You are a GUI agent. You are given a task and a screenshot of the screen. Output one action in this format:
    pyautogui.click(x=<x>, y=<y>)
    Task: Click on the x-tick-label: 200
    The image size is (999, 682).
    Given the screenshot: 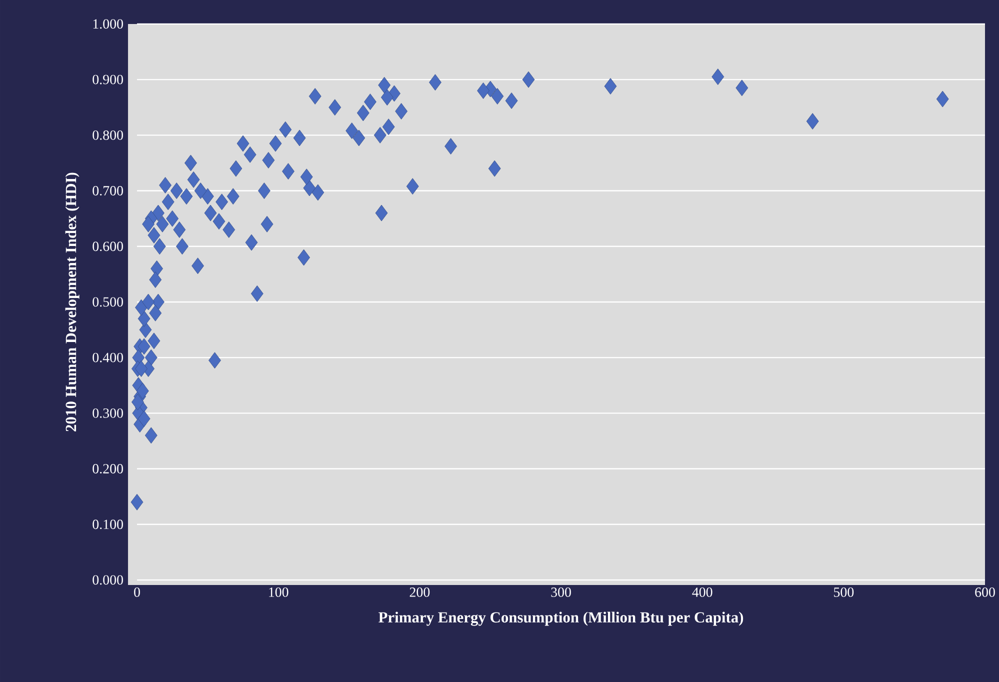 What is the action you would take?
    pyautogui.click(x=420, y=592)
    